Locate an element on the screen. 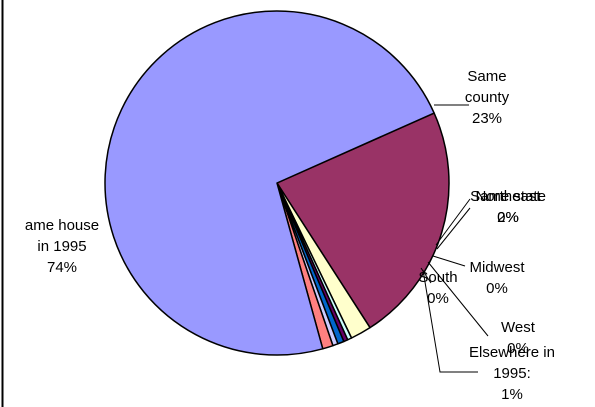 This screenshot has width=595, height=407. leader-lines is located at coordinates (454, 238).